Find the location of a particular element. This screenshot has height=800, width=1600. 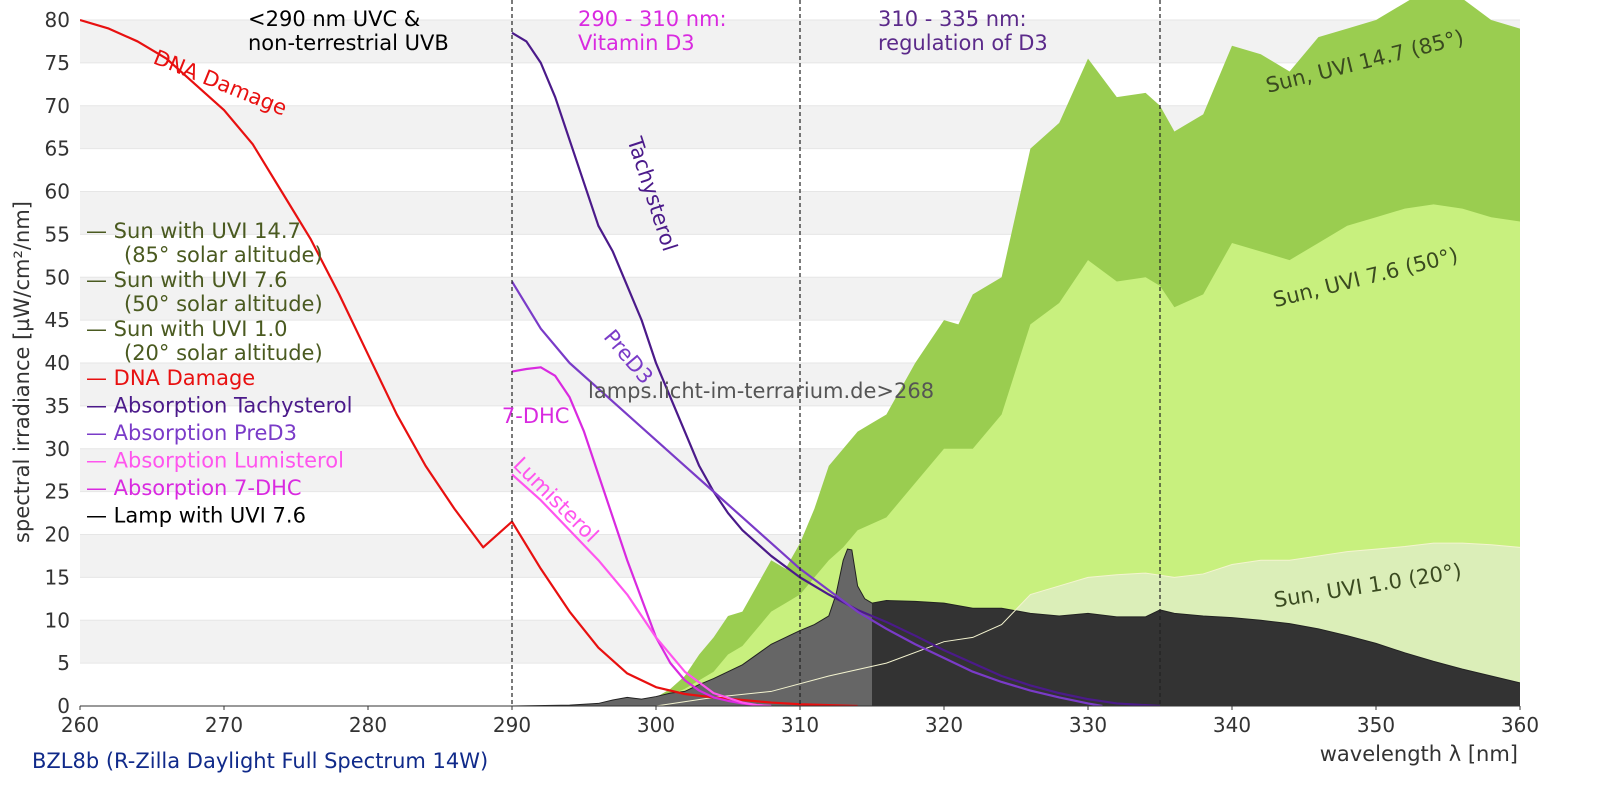

y-tick-label-75: 75 is located at coordinates (57, 63).